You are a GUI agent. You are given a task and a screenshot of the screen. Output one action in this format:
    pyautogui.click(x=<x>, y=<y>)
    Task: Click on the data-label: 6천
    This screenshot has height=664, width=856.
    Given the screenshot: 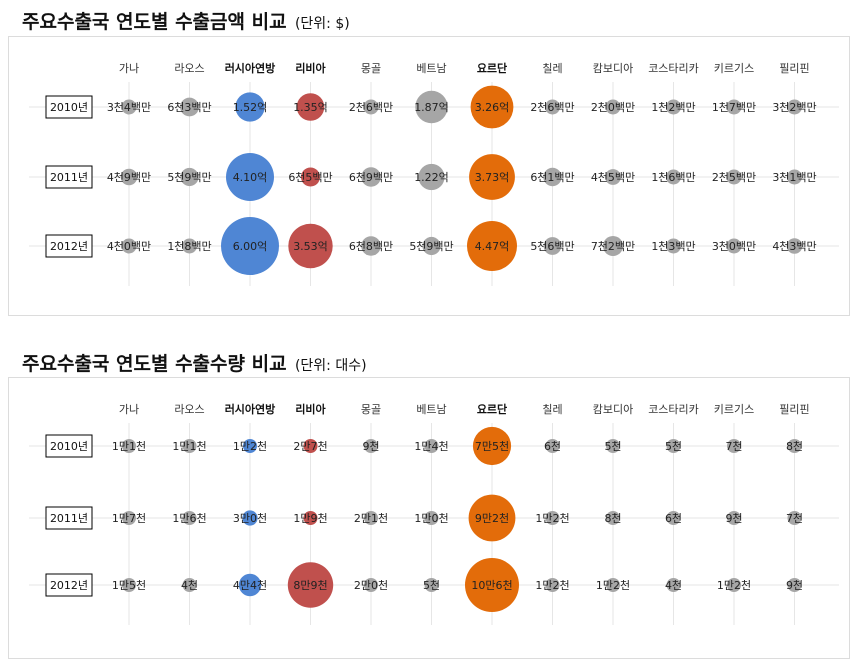 What is the action you would take?
    pyautogui.click(x=552, y=446)
    